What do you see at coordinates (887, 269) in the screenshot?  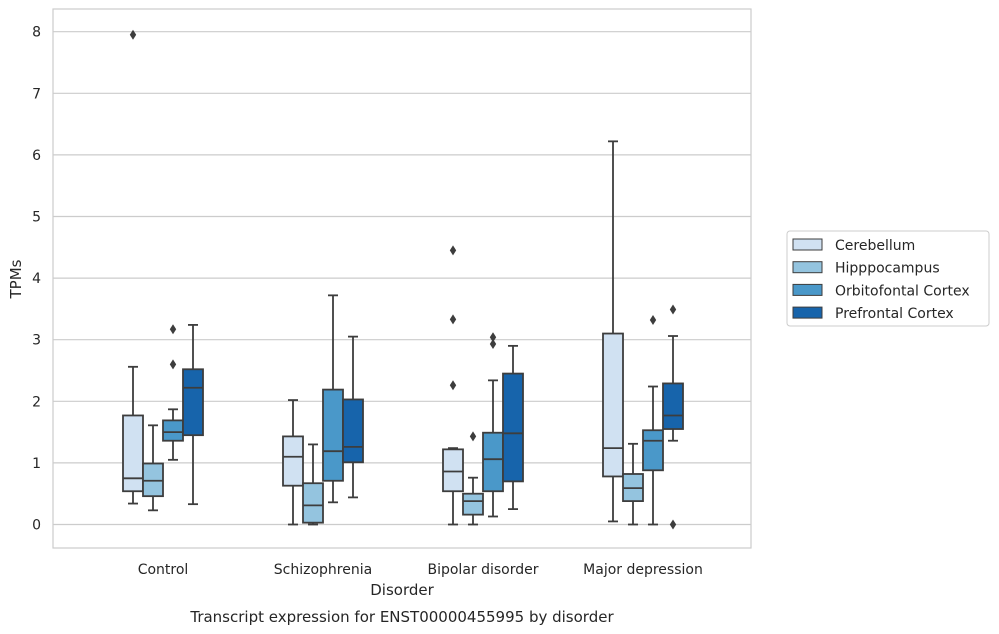 I see `legend-label: Hipppocampus` at bounding box center [887, 269].